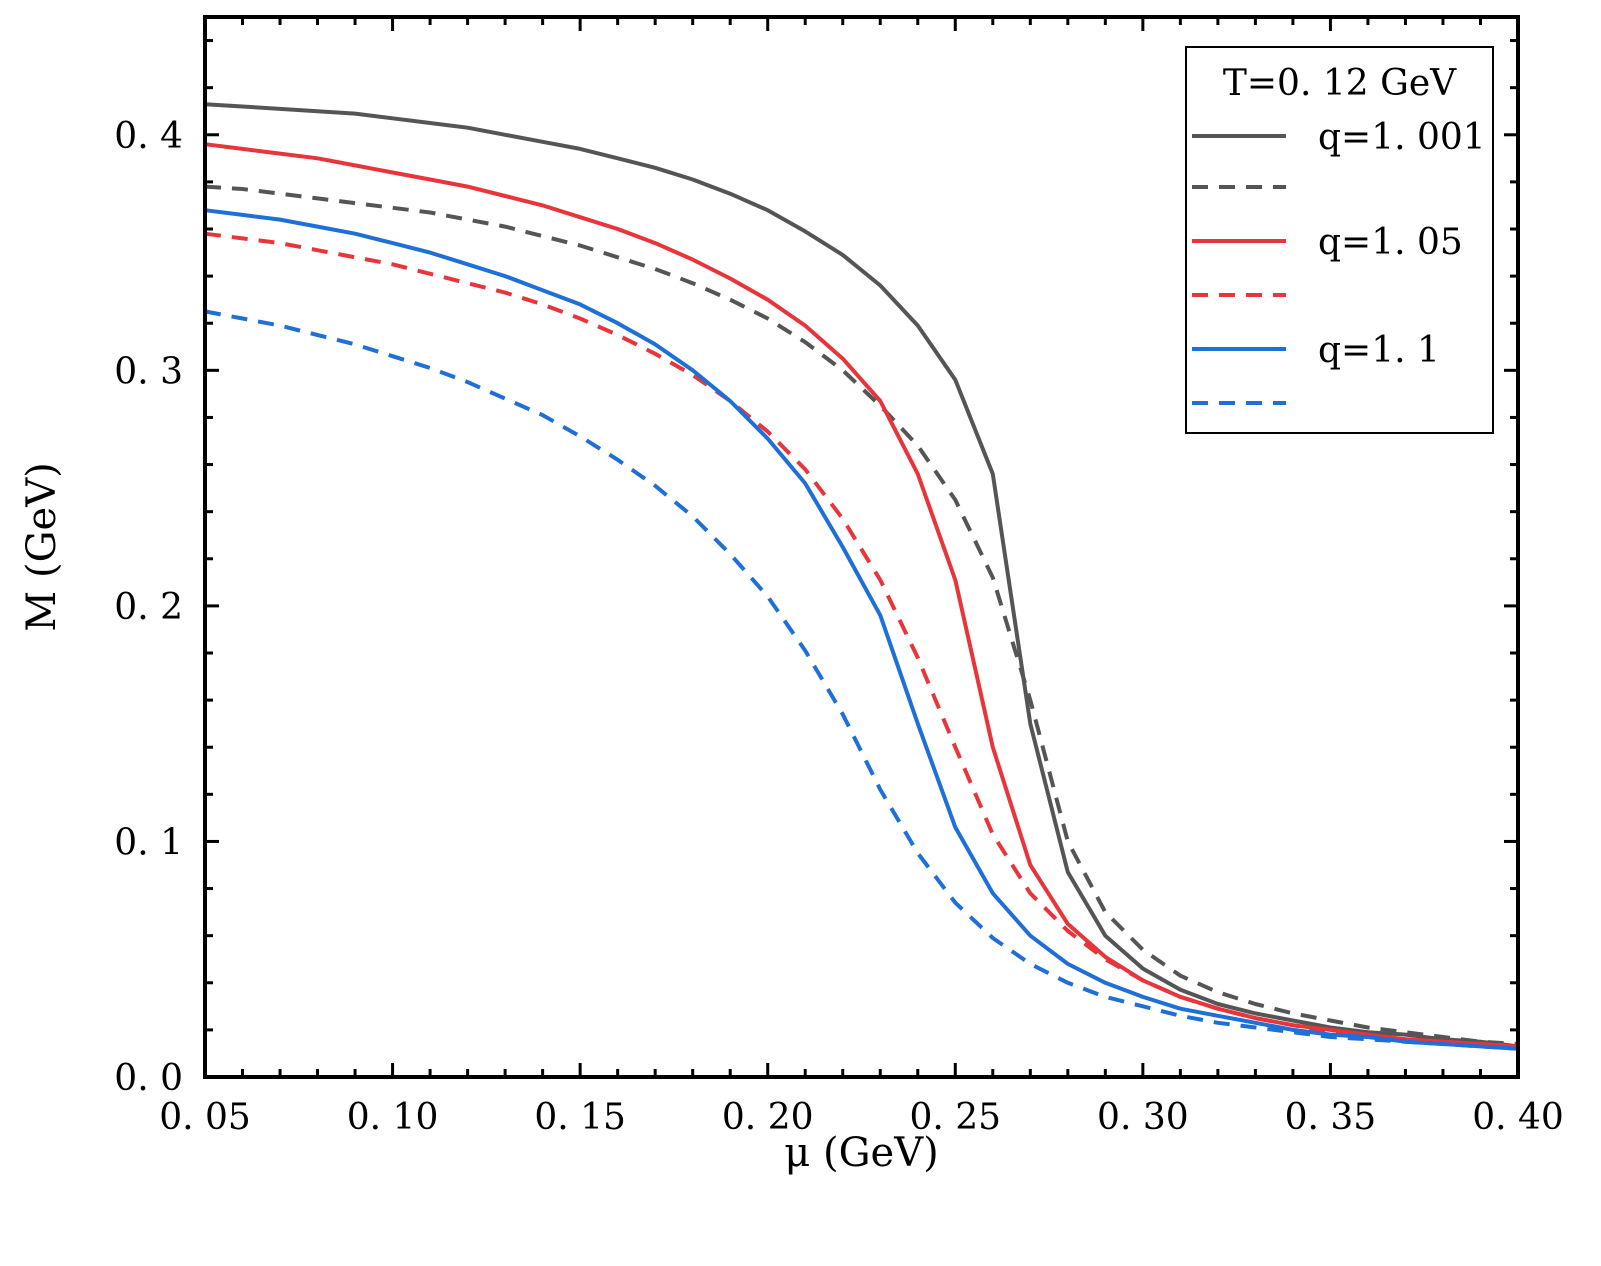 The height and width of the screenshot is (1266, 1601). What do you see at coordinates (148, 842) in the screenshot?
I see `y-tick-label: 0. 1` at bounding box center [148, 842].